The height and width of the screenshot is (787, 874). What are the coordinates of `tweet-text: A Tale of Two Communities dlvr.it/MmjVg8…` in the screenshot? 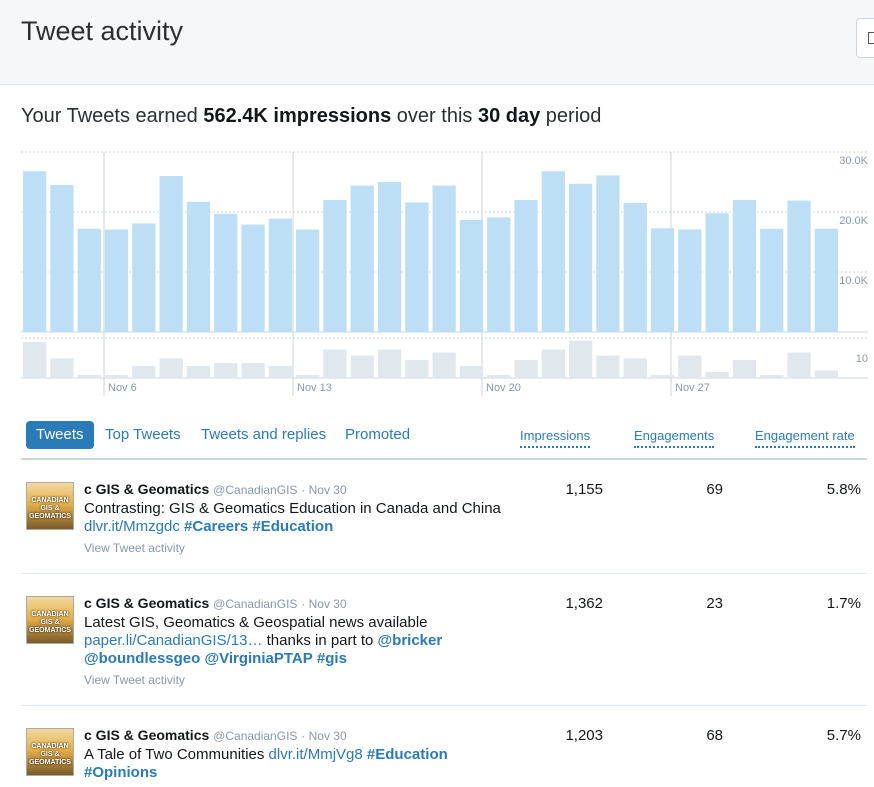 It's located at (294, 764).